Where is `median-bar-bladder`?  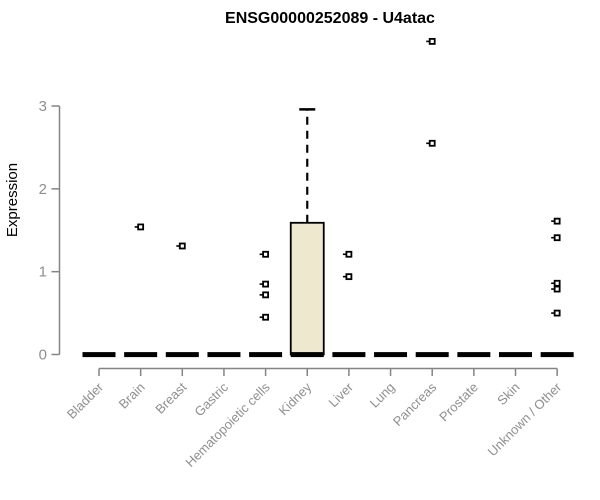
median-bar-bladder is located at coordinates (99, 355).